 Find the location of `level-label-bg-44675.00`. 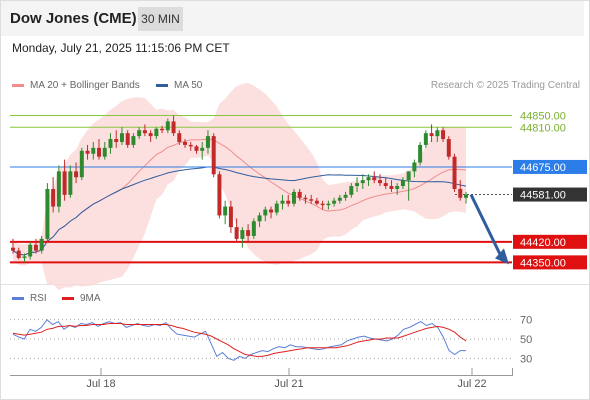

level-label-bg-44675.00 is located at coordinates (550, 166).